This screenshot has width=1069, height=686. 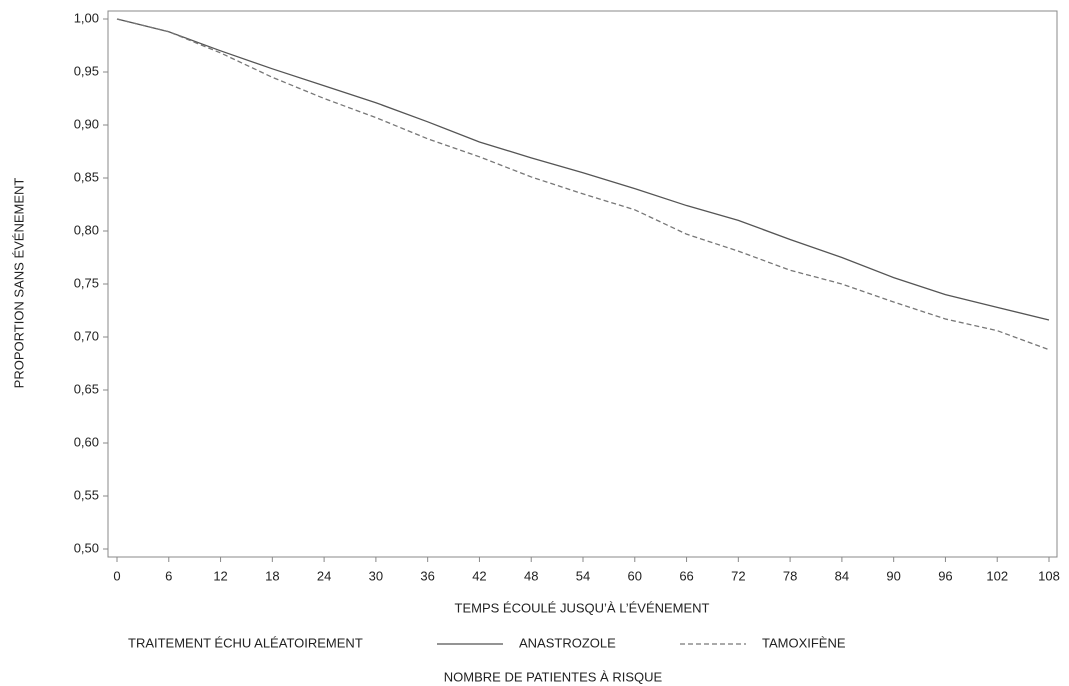 What do you see at coordinates (686, 575) in the screenshot?
I see `x-tick-label: 66` at bounding box center [686, 575].